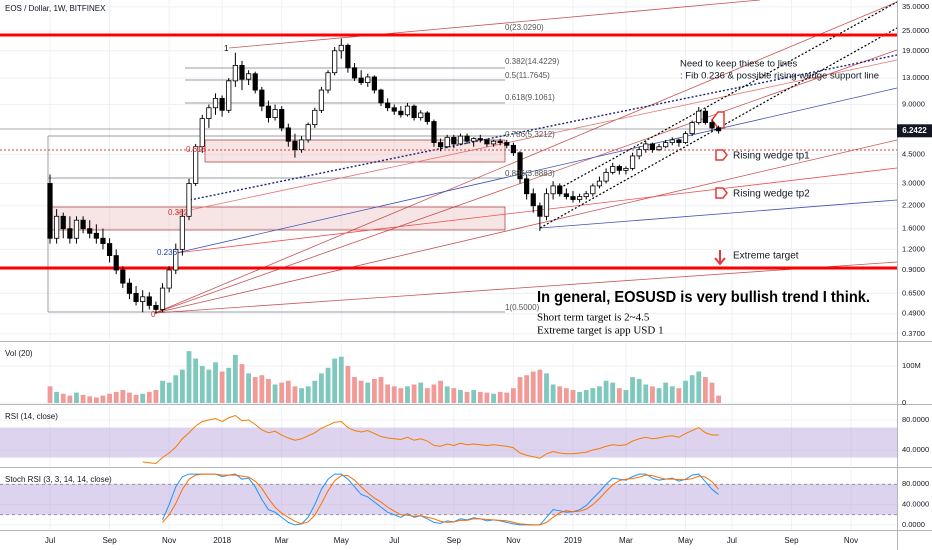 This screenshot has width=932, height=550. I want to click on annotation: 0.886(3.8883), so click(530, 173).